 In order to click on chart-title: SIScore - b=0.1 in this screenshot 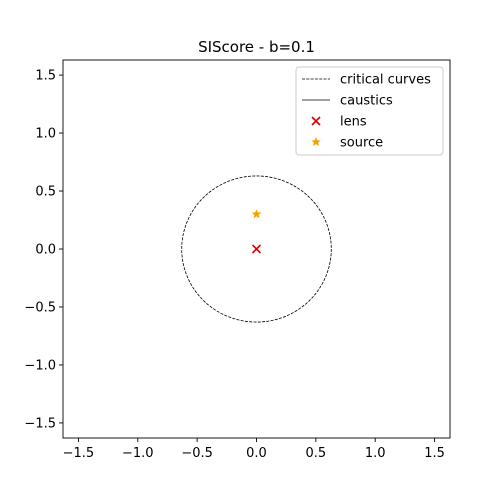, I will do `click(256, 47)`.